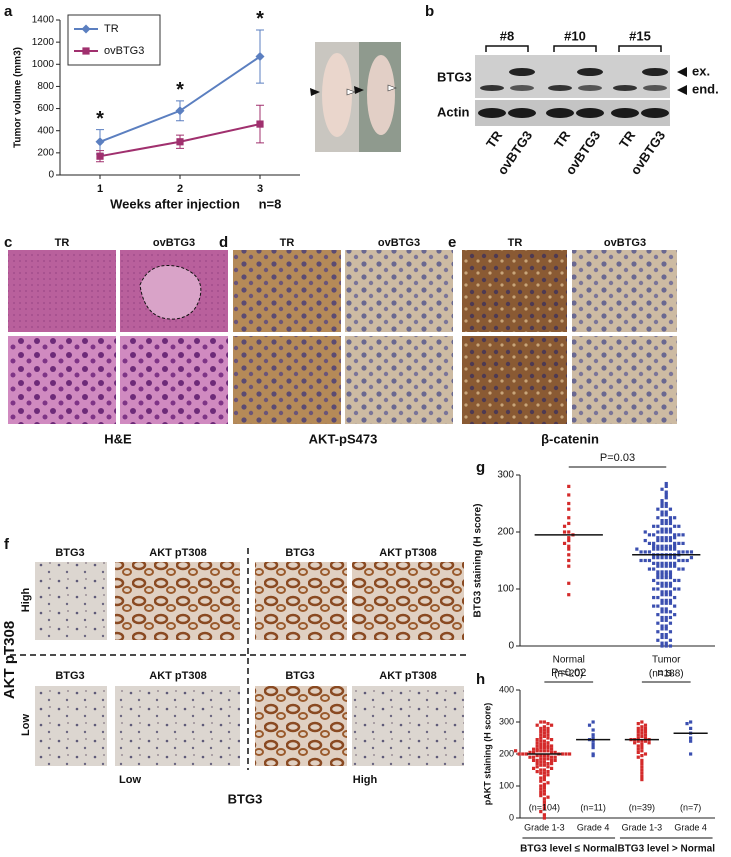 The height and width of the screenshot is (857, 731). What do you see at coordinates (480, 679) in the screenshot?
I see `panel-label: h` at bounding box center [480, 679].